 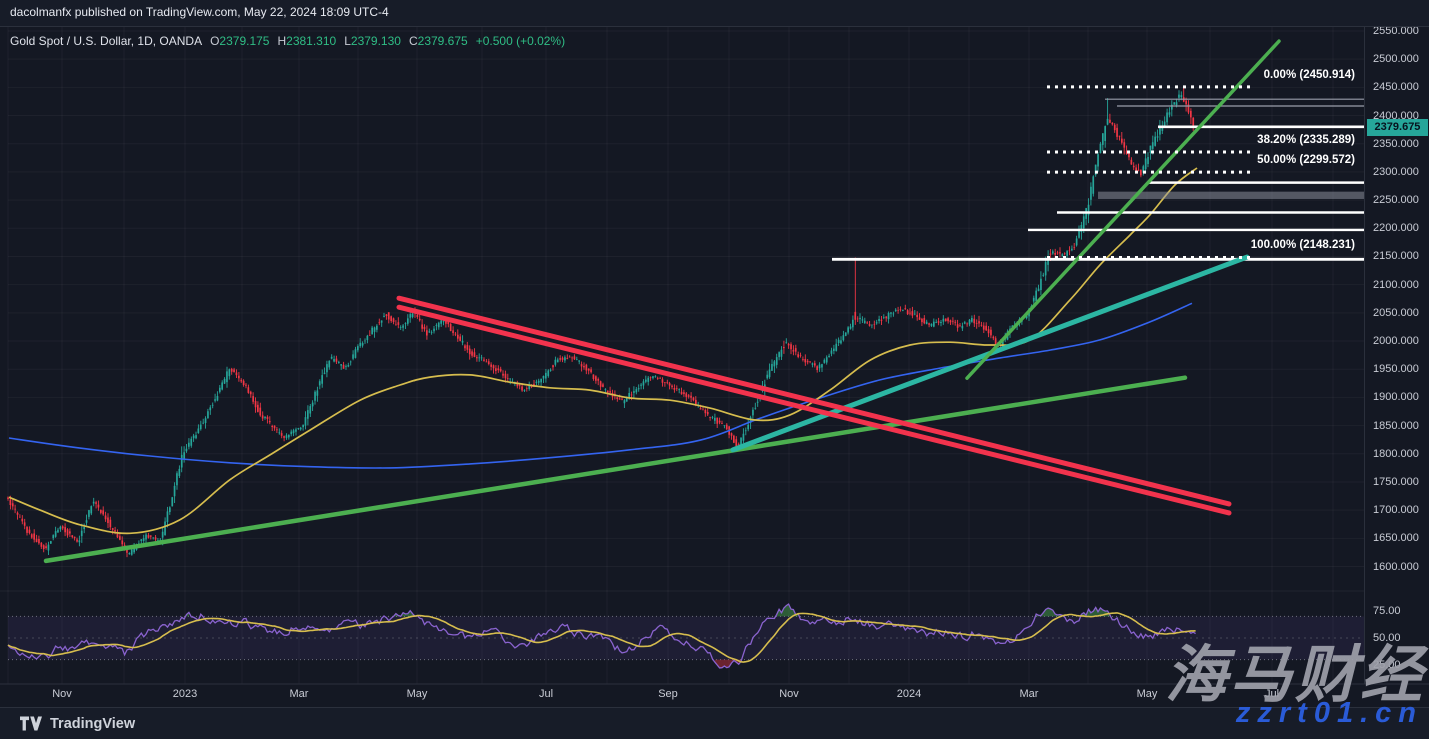 I want to click on price-axis-label: 1750.000, so click(x=1396, y=481).